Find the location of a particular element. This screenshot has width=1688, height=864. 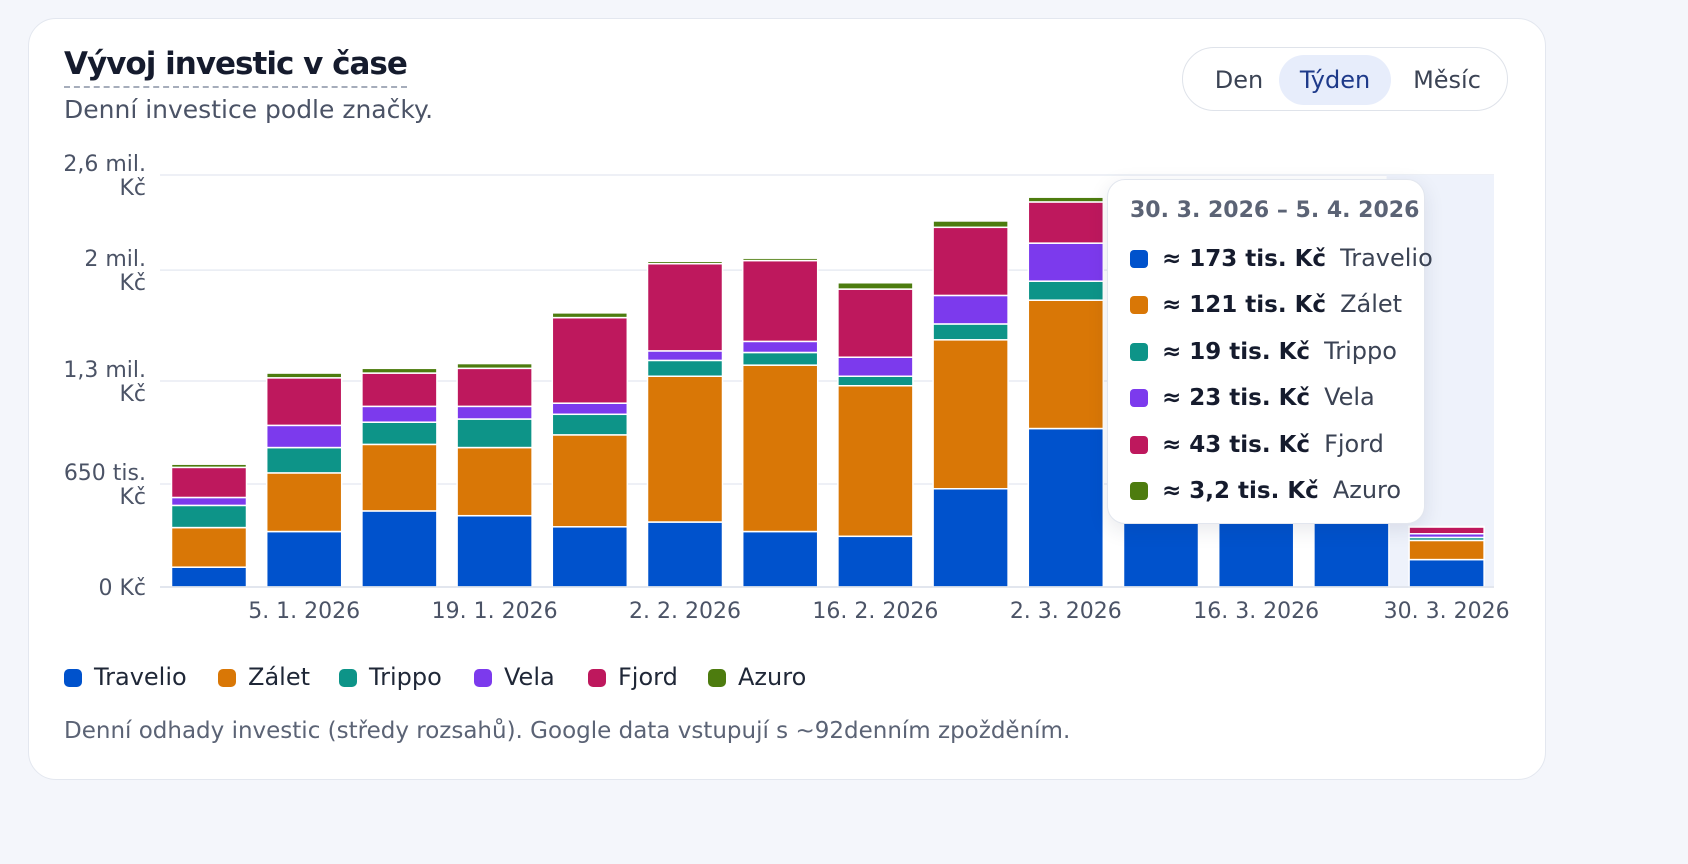

legend-label: Fjord is located at coordinates (648, 677).